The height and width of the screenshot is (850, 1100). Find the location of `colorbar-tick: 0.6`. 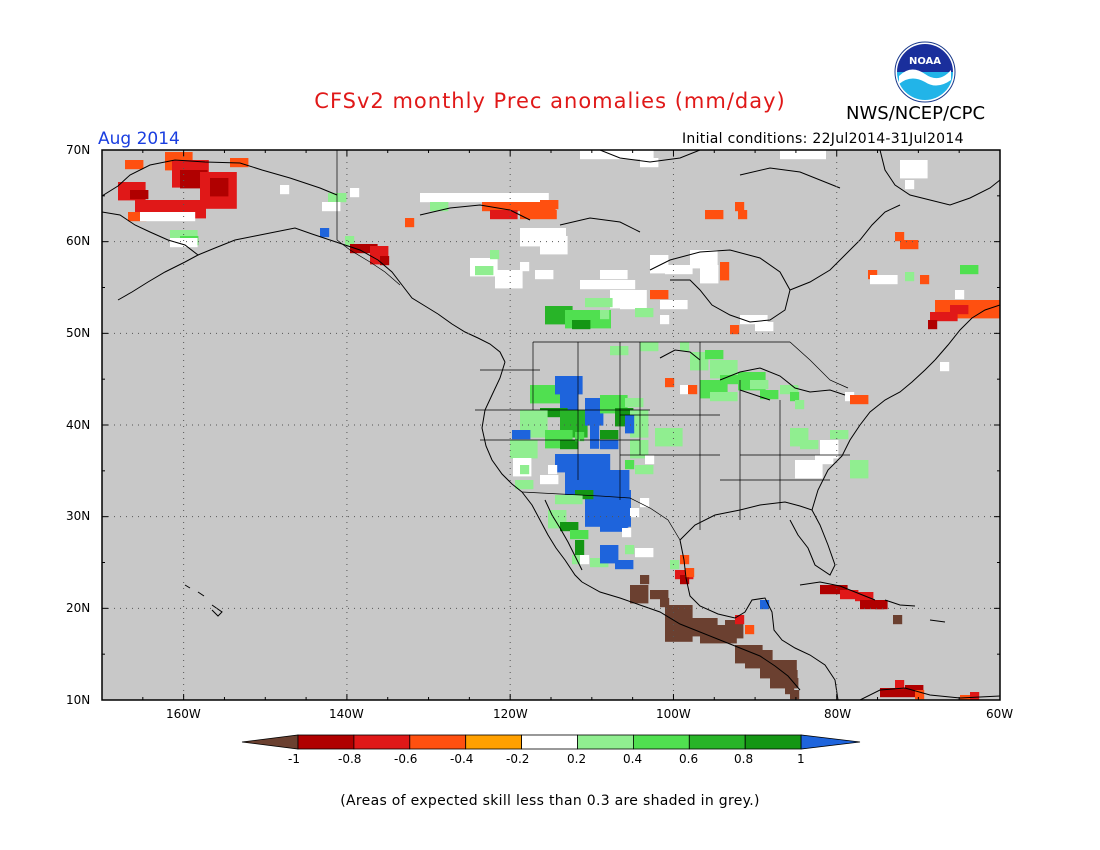

colorbar-tick: 0.6 is located at coordinates (689, 759).